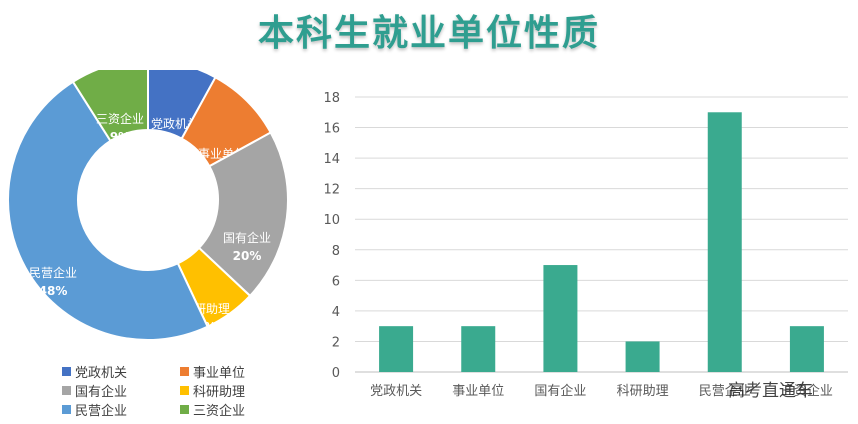  I want to click on legend-label: 事业单位, so click(219, 373).